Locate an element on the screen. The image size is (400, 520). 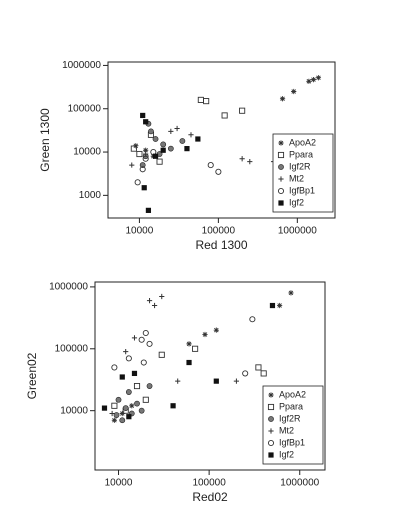
y-axis-title: Green 1300 is located at coordinates (45, 140).